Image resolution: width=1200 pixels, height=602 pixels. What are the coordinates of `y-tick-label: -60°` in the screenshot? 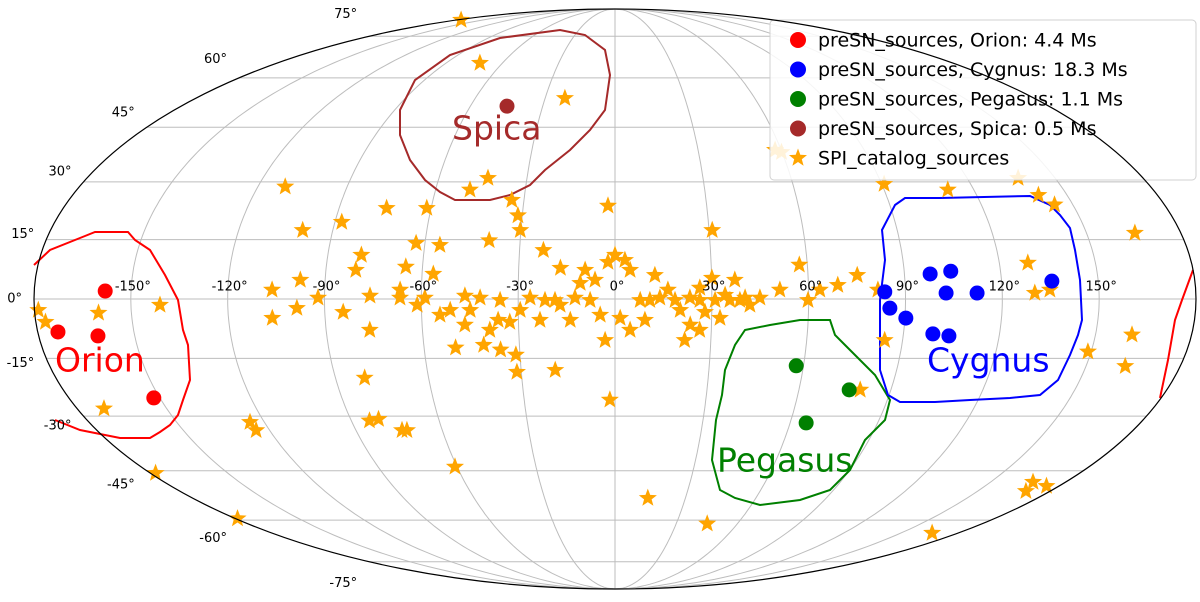 It's located at (213, 538).